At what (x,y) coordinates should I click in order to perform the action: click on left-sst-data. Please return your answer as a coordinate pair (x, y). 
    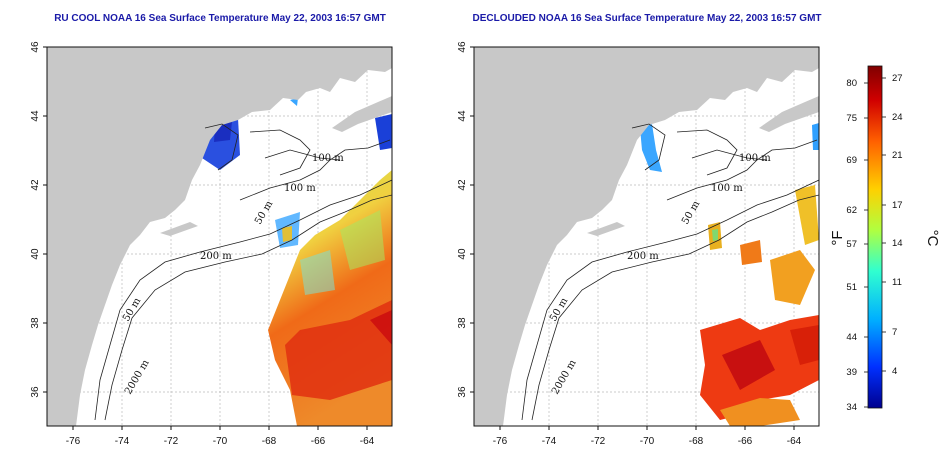
    Looking at the image, I should click on (297, 262).